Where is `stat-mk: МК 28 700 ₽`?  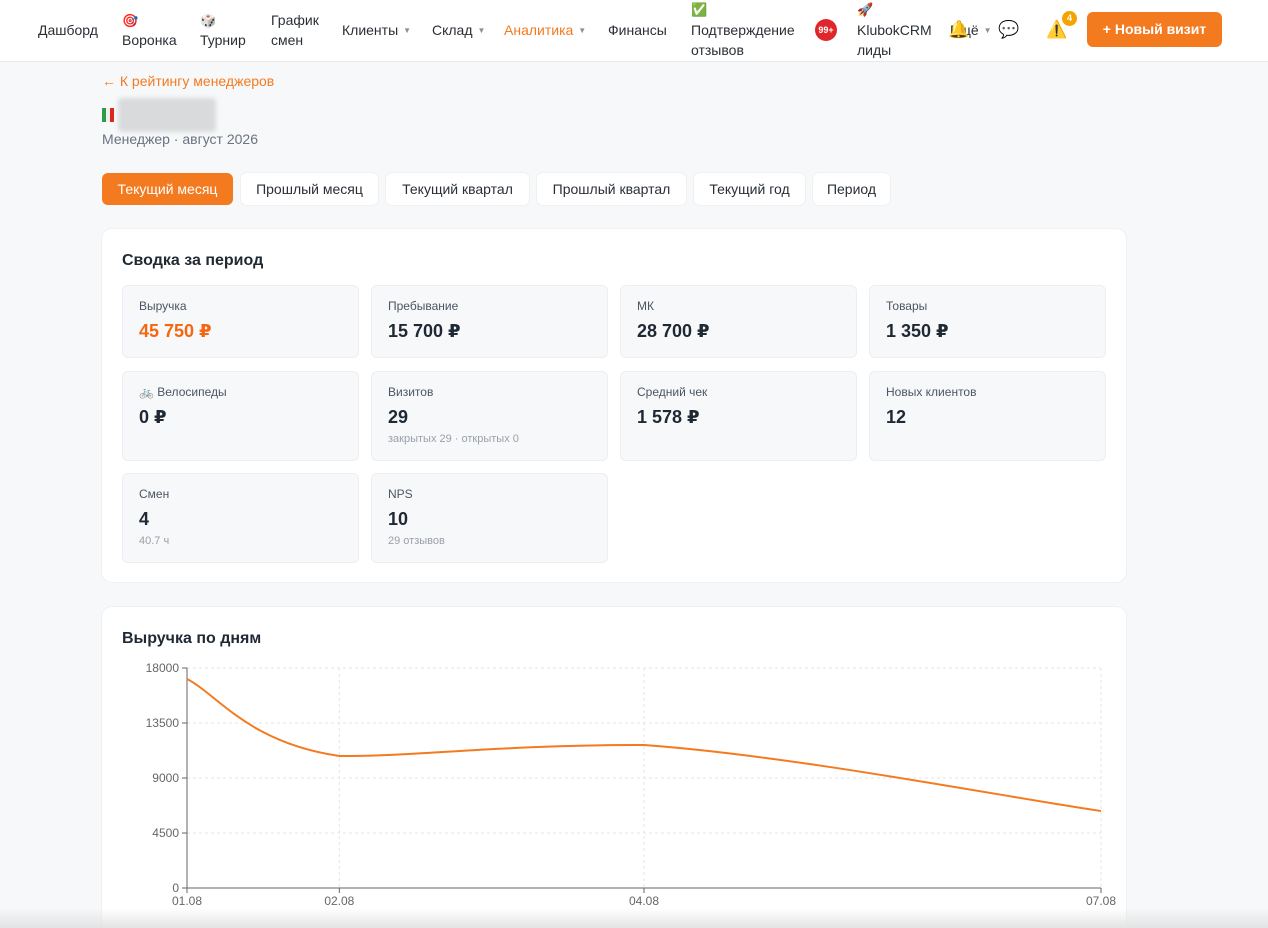 stat-mk: МК 28 700 ₽ is located at coordinates (738, 321).